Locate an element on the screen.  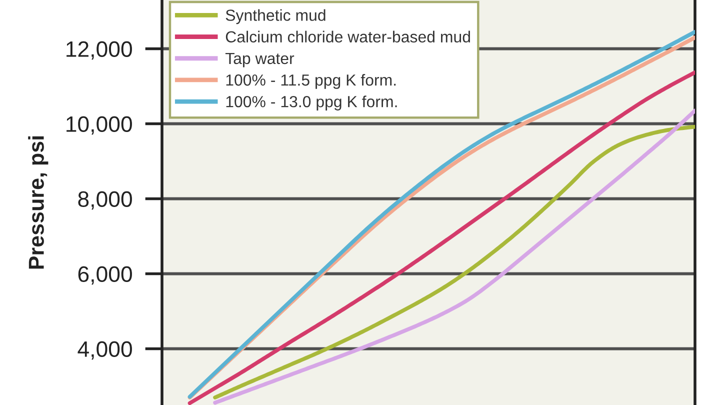
legend-label: Tap water is located at coordinates (259, 60).